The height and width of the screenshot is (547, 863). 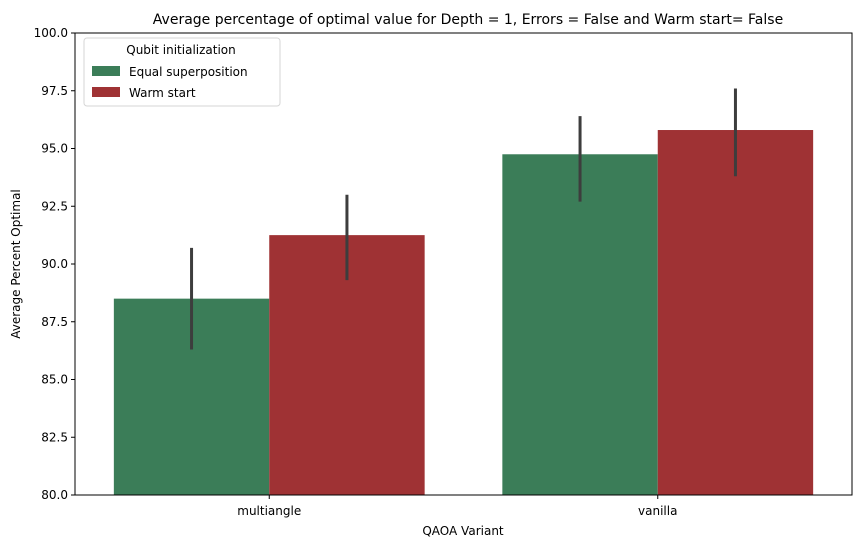 I want to click on legend-label-warm-start: Warm start, so click(x=162, y=93).